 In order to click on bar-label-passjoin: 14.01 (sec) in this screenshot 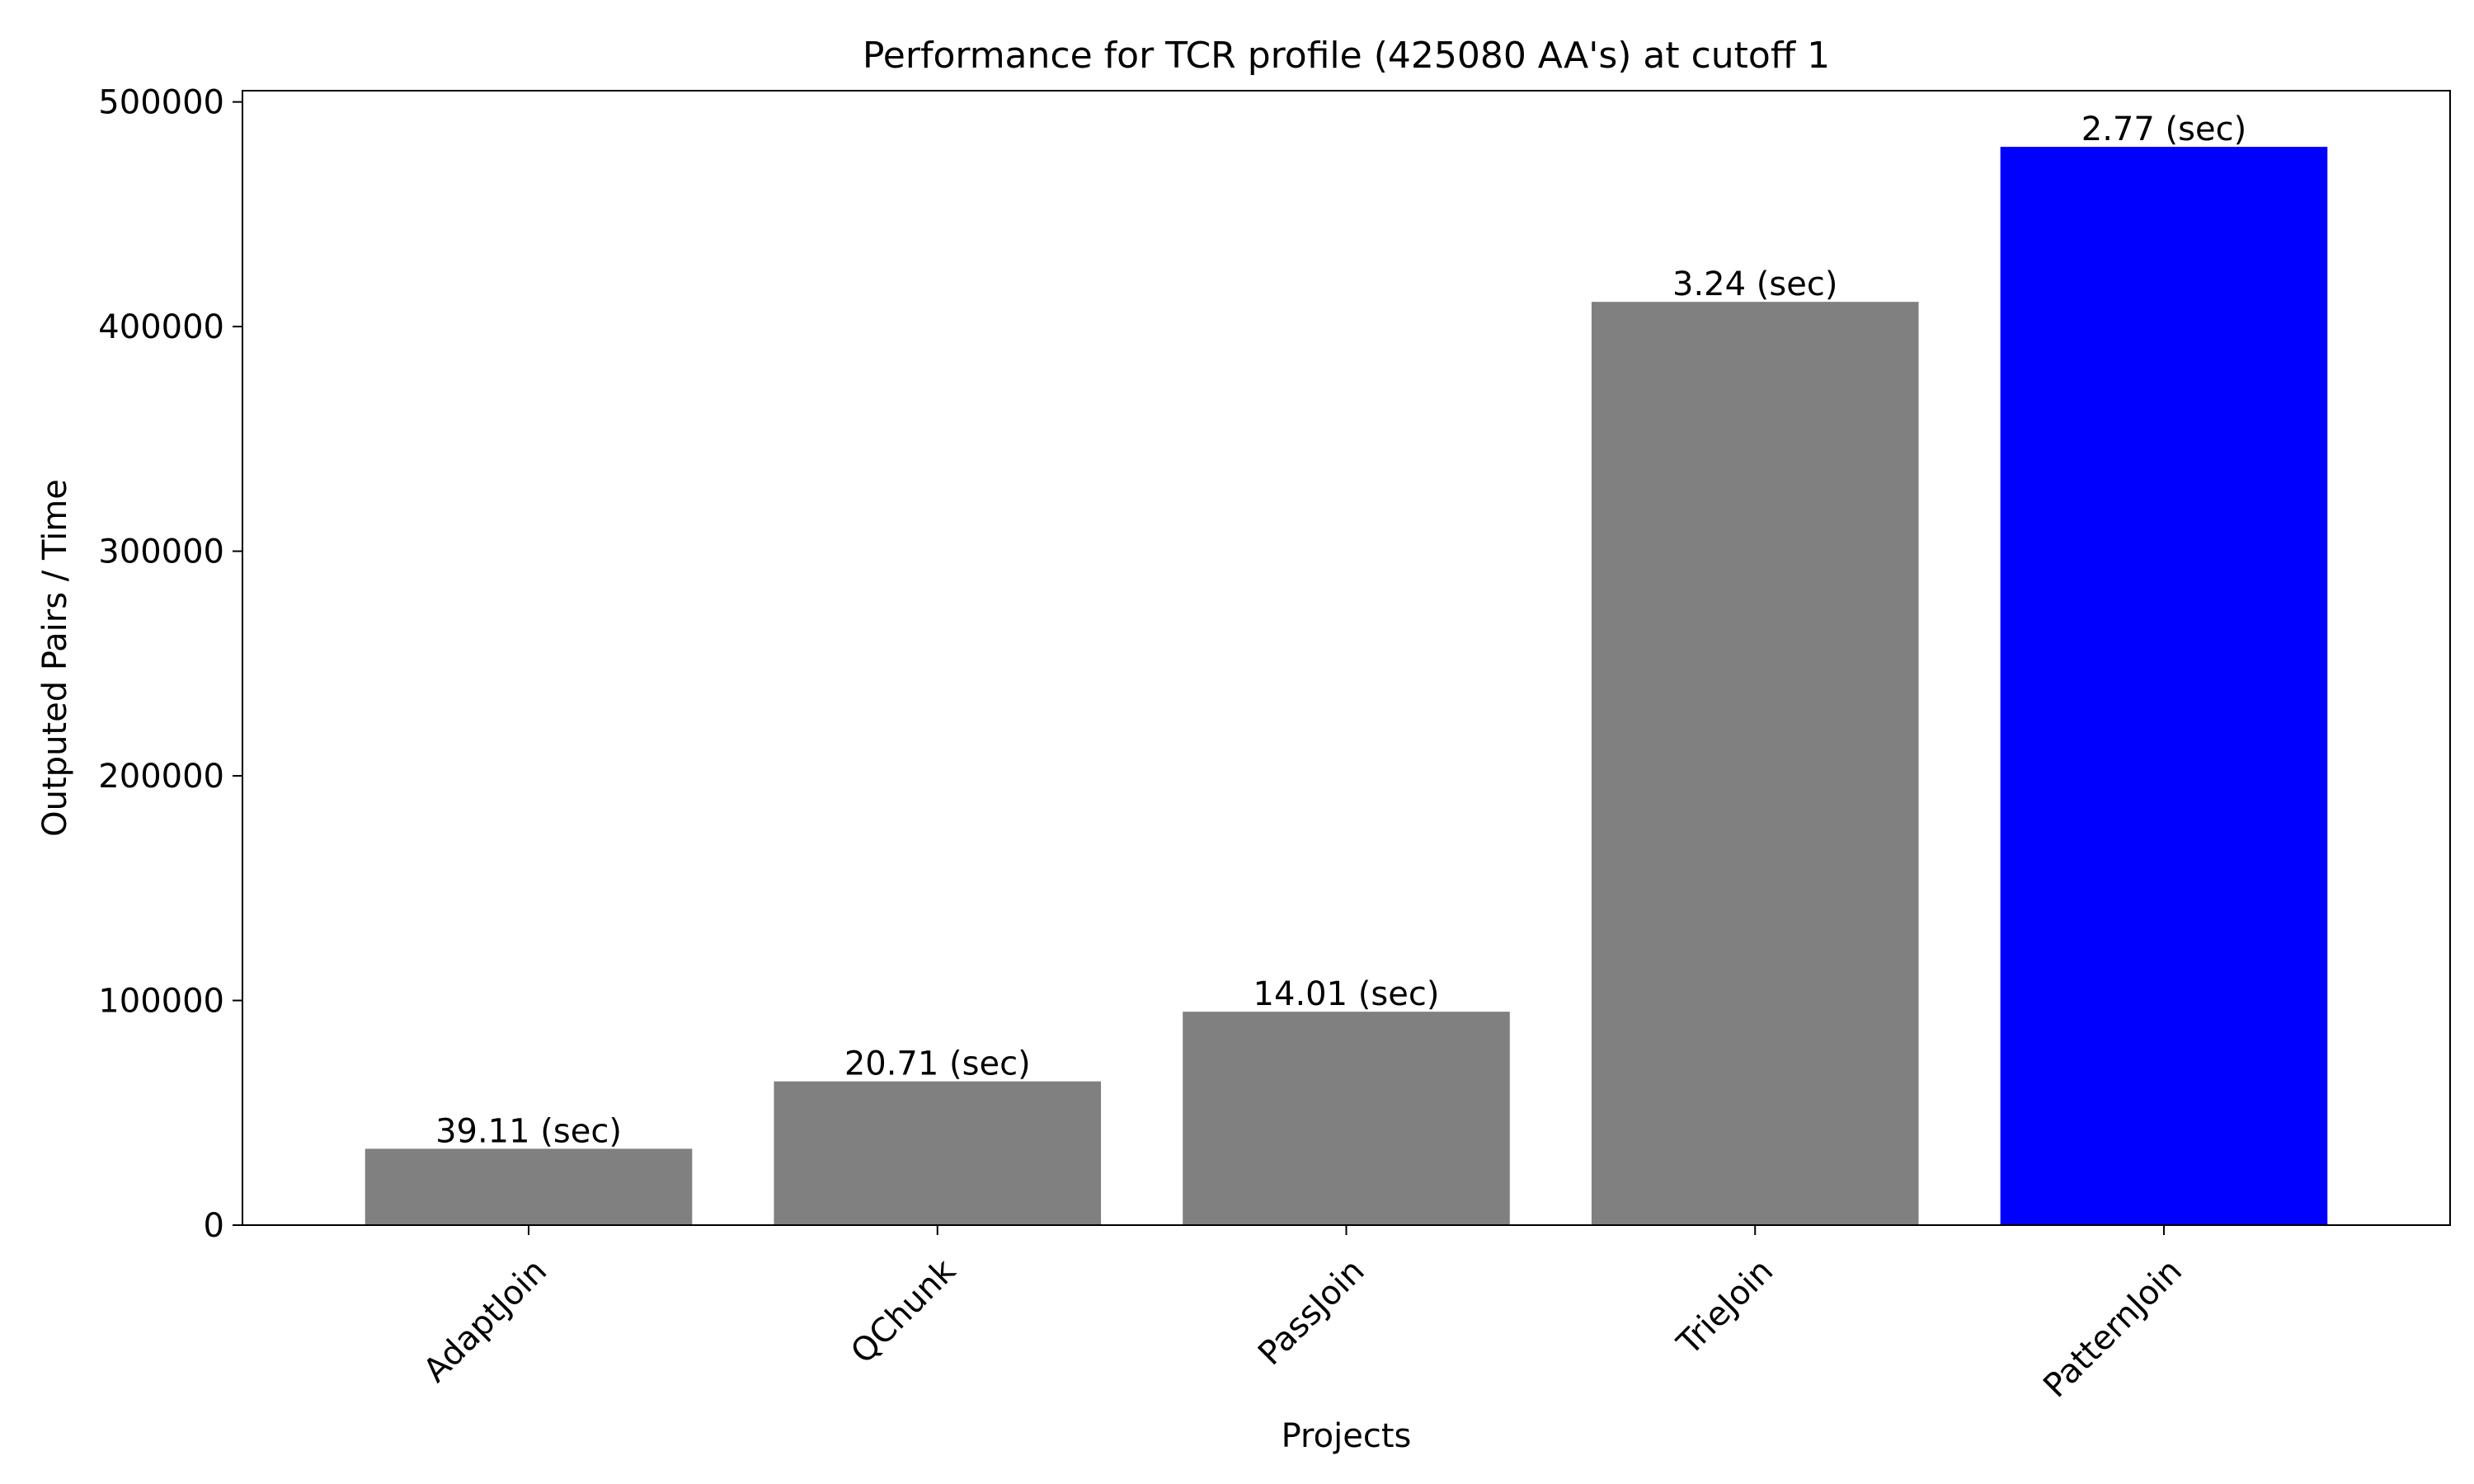, I will do `click(1346, 994)`.